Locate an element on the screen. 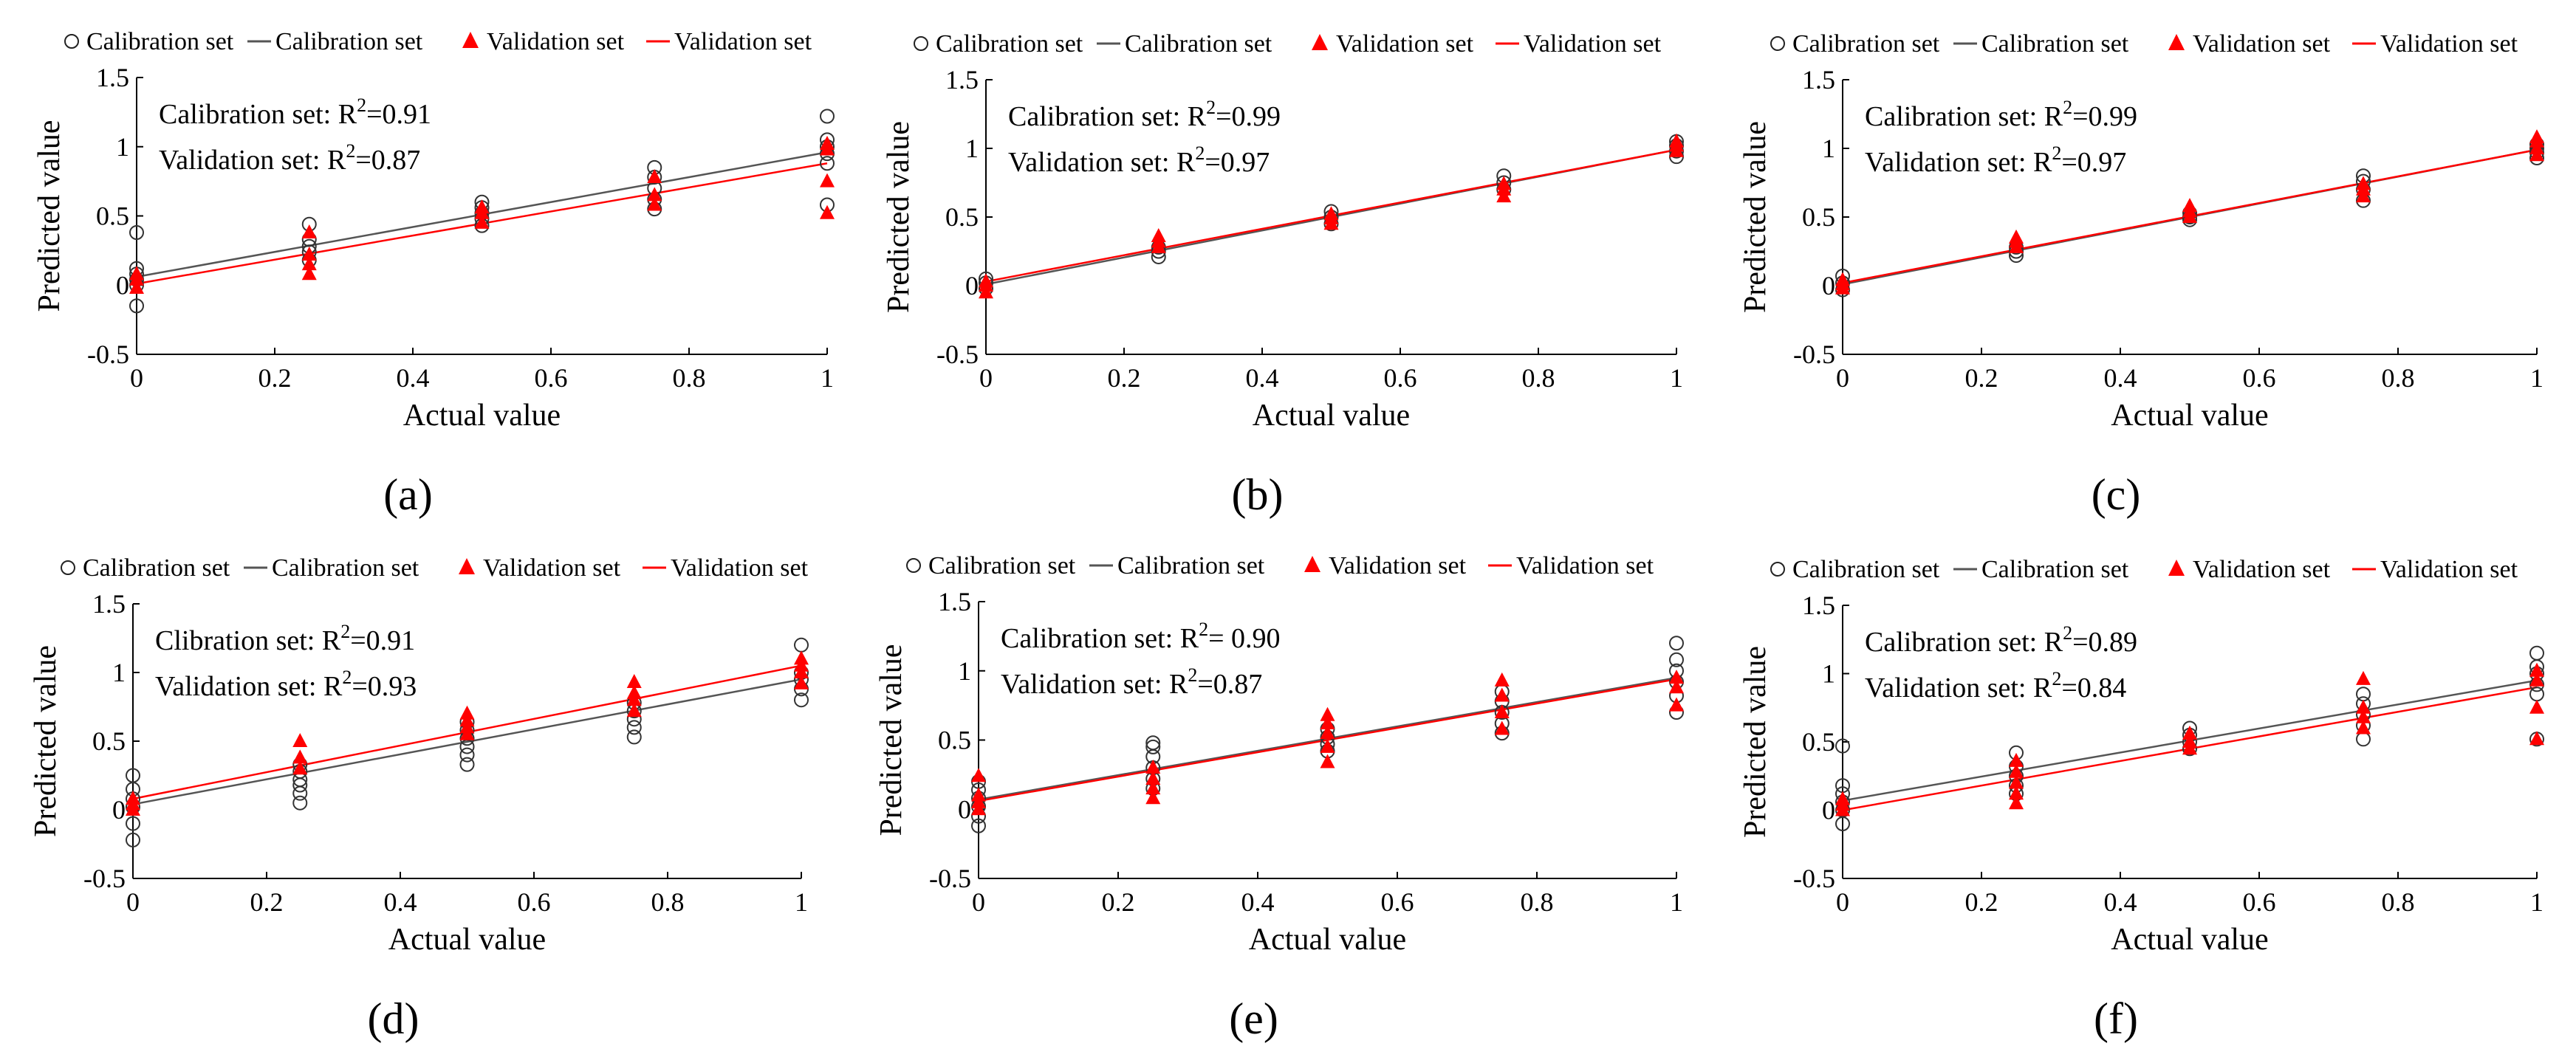  r2-annotation: Calibration set: R2=0.89 is located at coordinates (2001, 640).